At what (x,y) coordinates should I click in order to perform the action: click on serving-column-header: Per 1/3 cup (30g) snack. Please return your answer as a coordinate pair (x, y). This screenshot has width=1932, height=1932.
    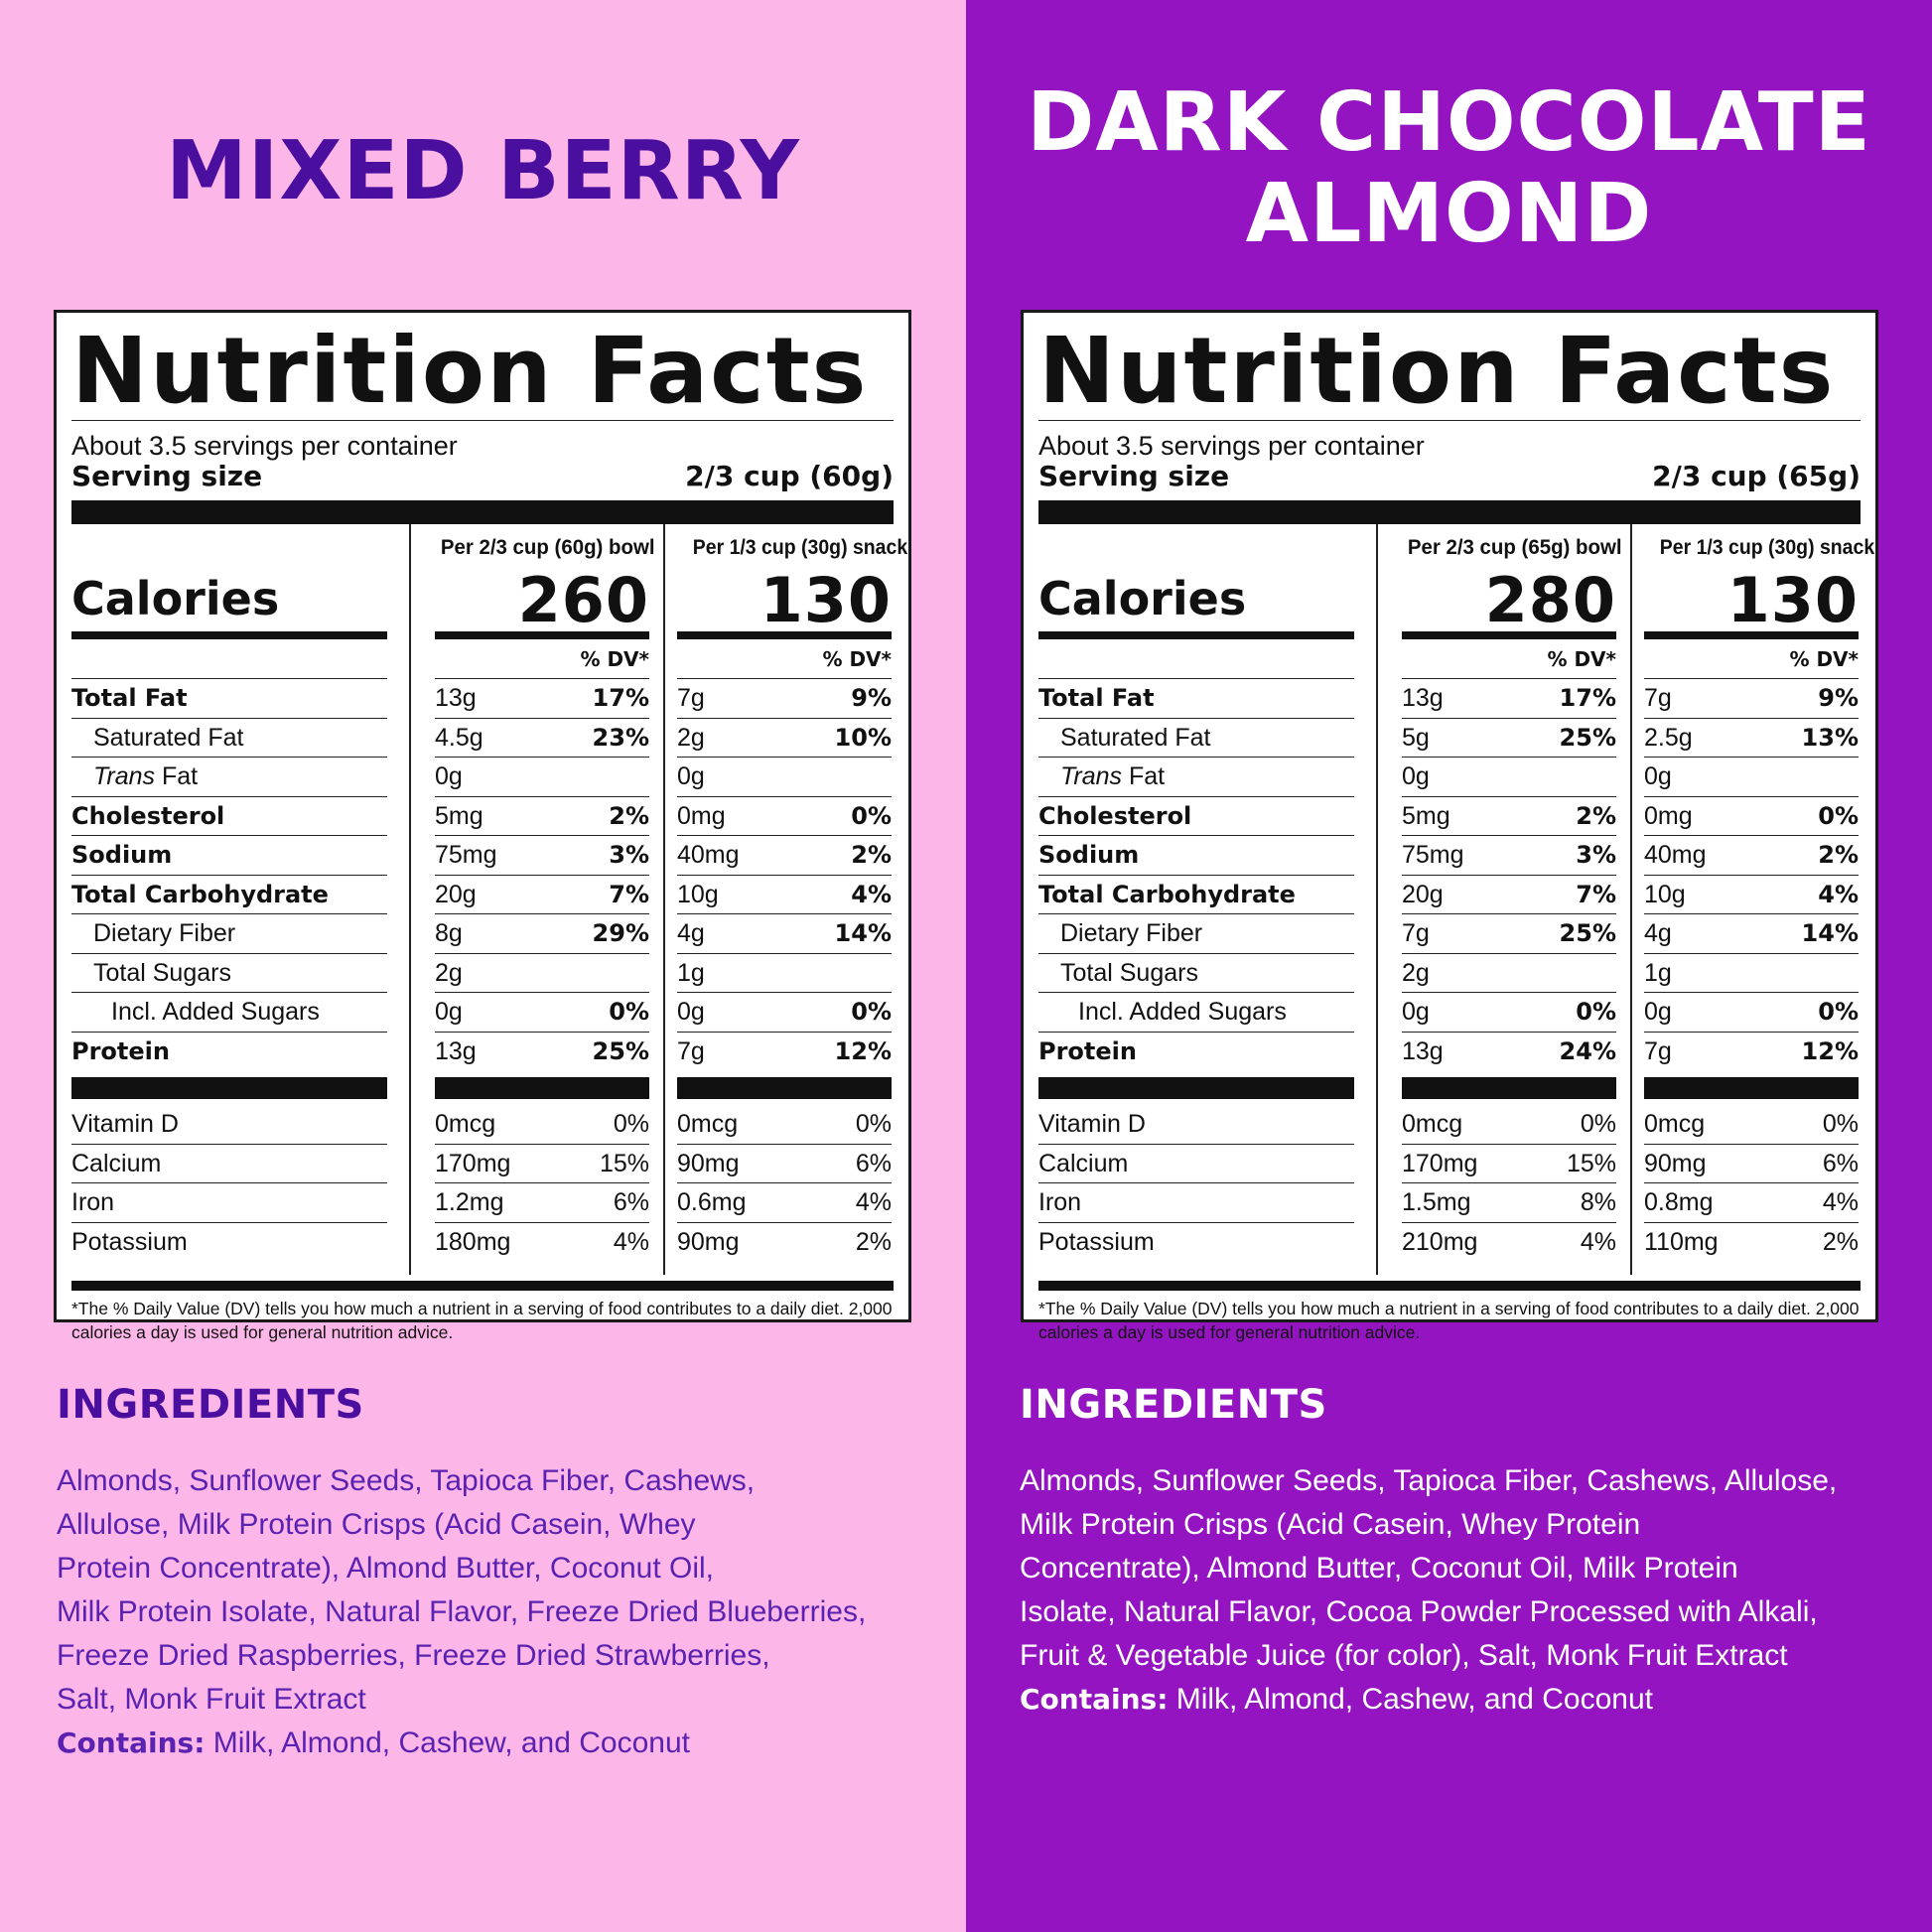
    Looking at the image, I should click on (800, 548).